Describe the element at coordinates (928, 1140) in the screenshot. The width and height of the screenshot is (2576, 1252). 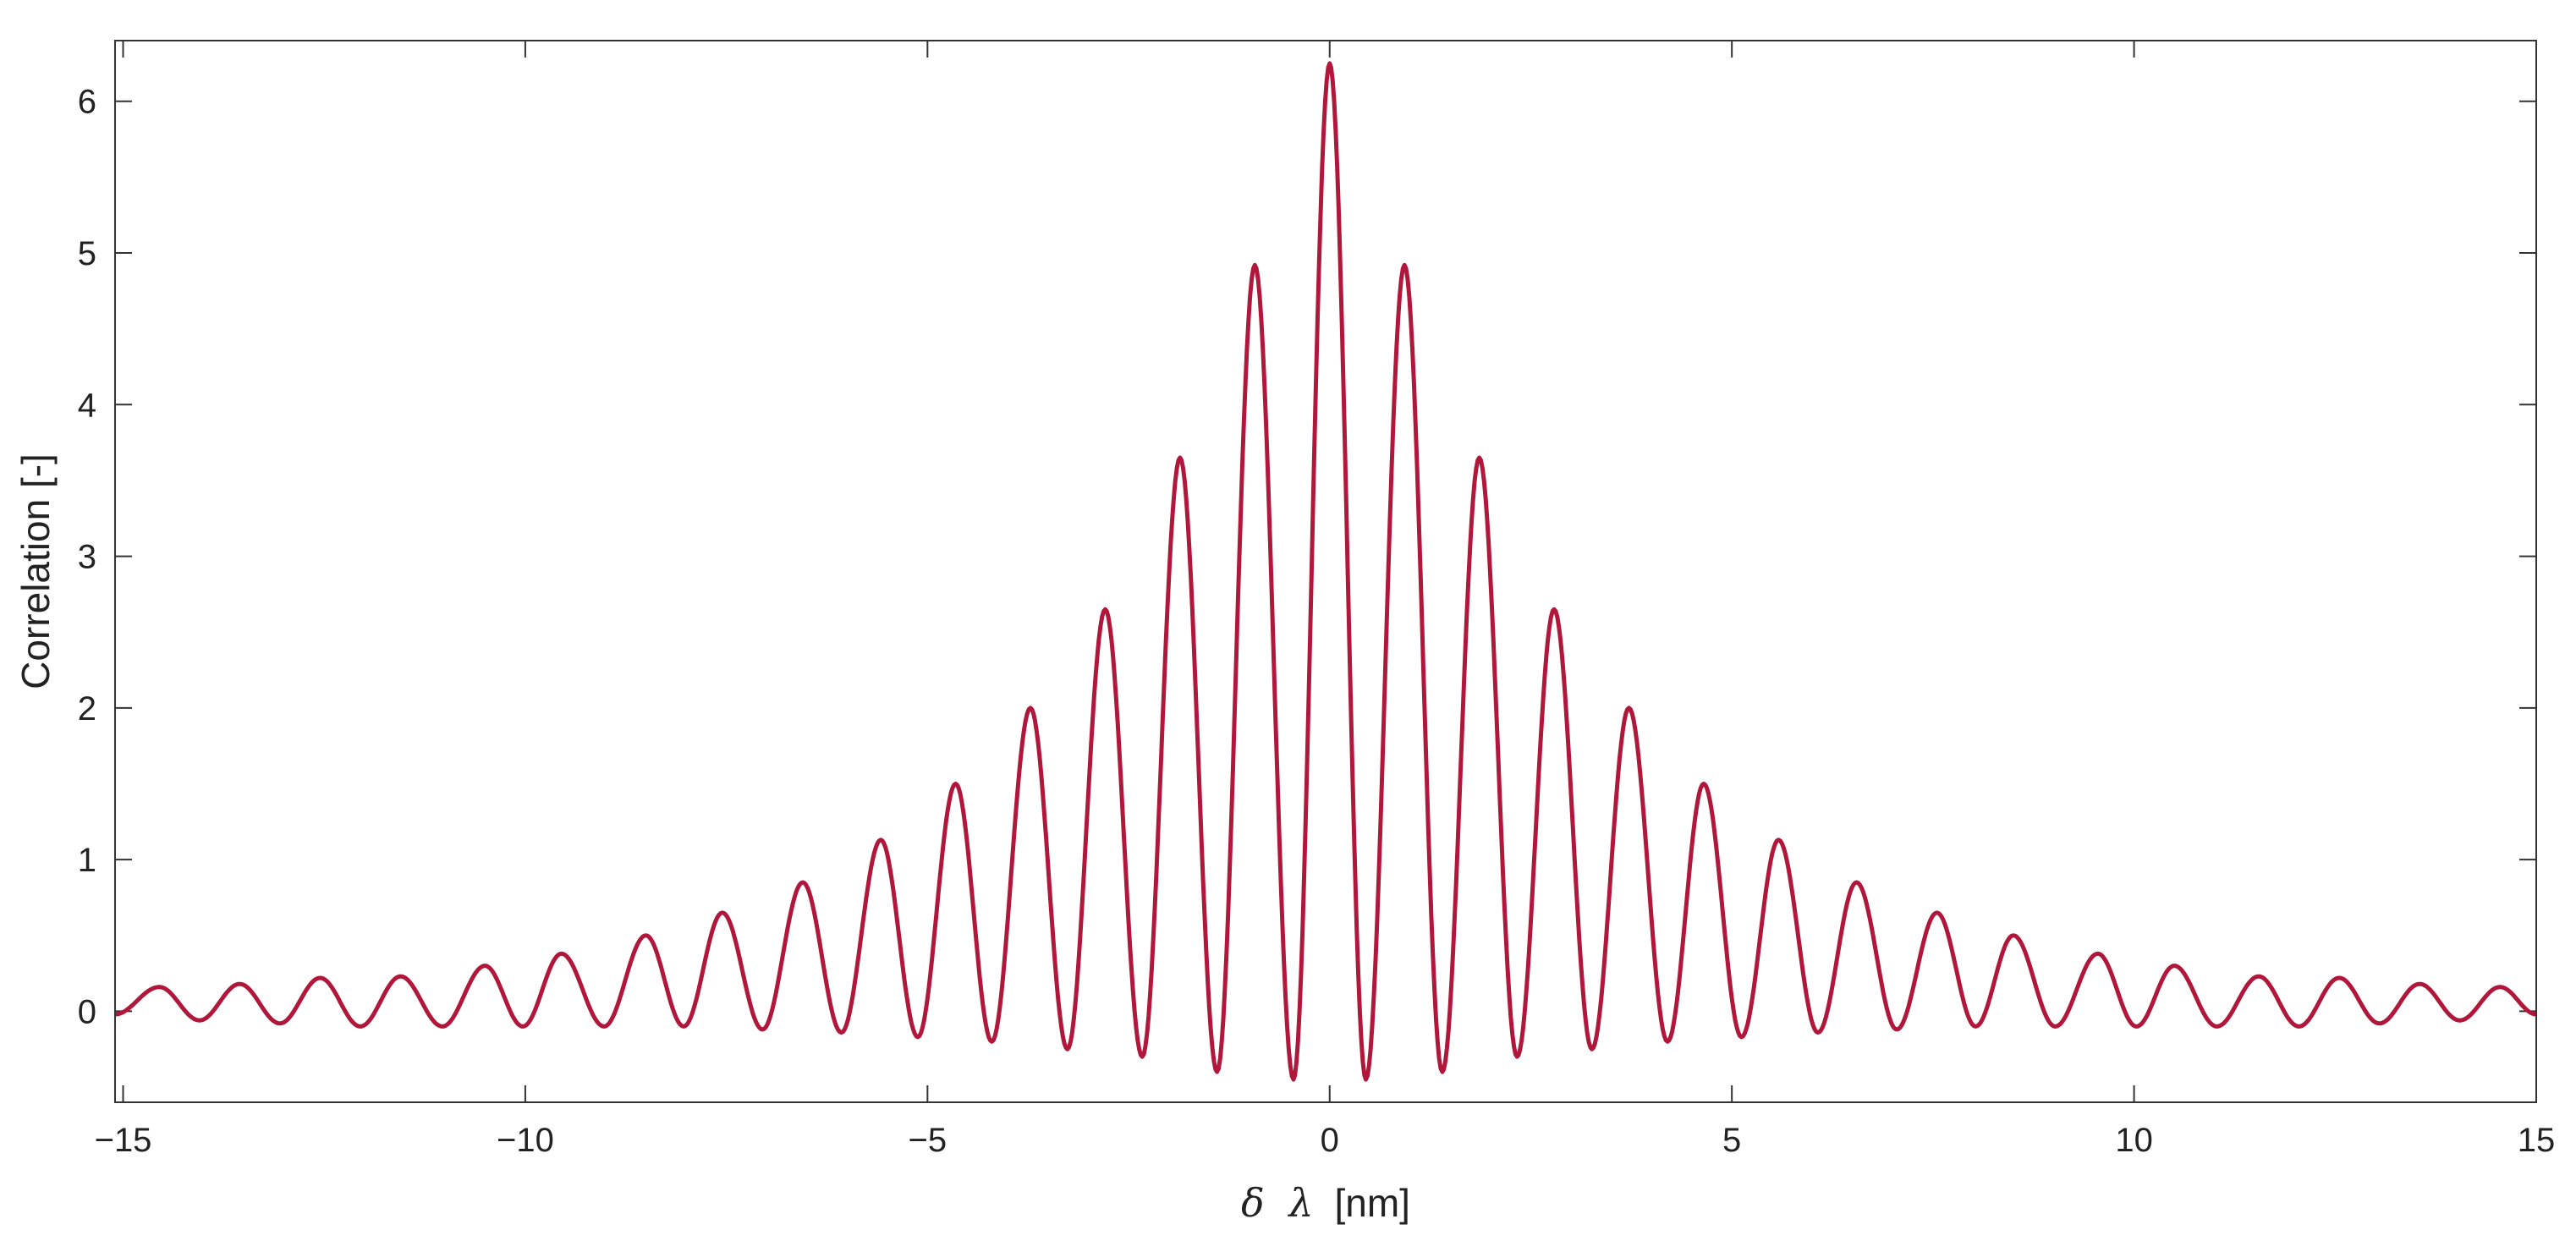
I see `x-tick-label: −5` at that location.